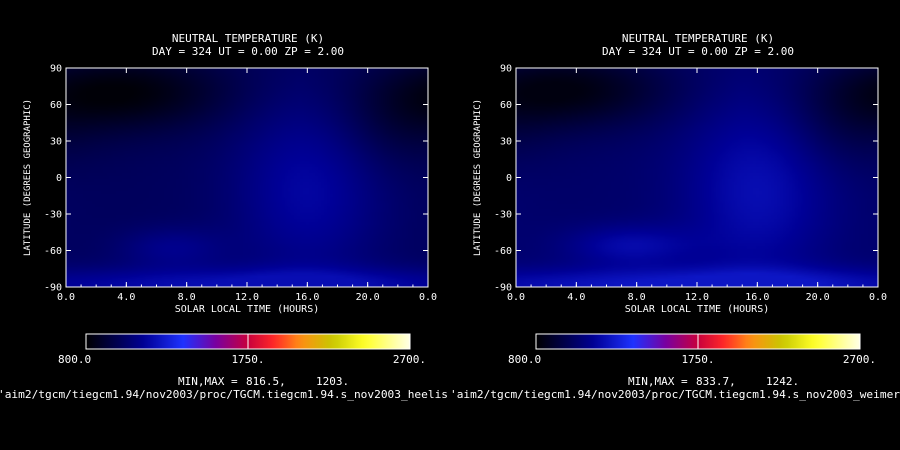  What do you see at coordinates (266, 381) in the screenshot?
I see `min-value: 816.5,` at bounding box center [266, 381].